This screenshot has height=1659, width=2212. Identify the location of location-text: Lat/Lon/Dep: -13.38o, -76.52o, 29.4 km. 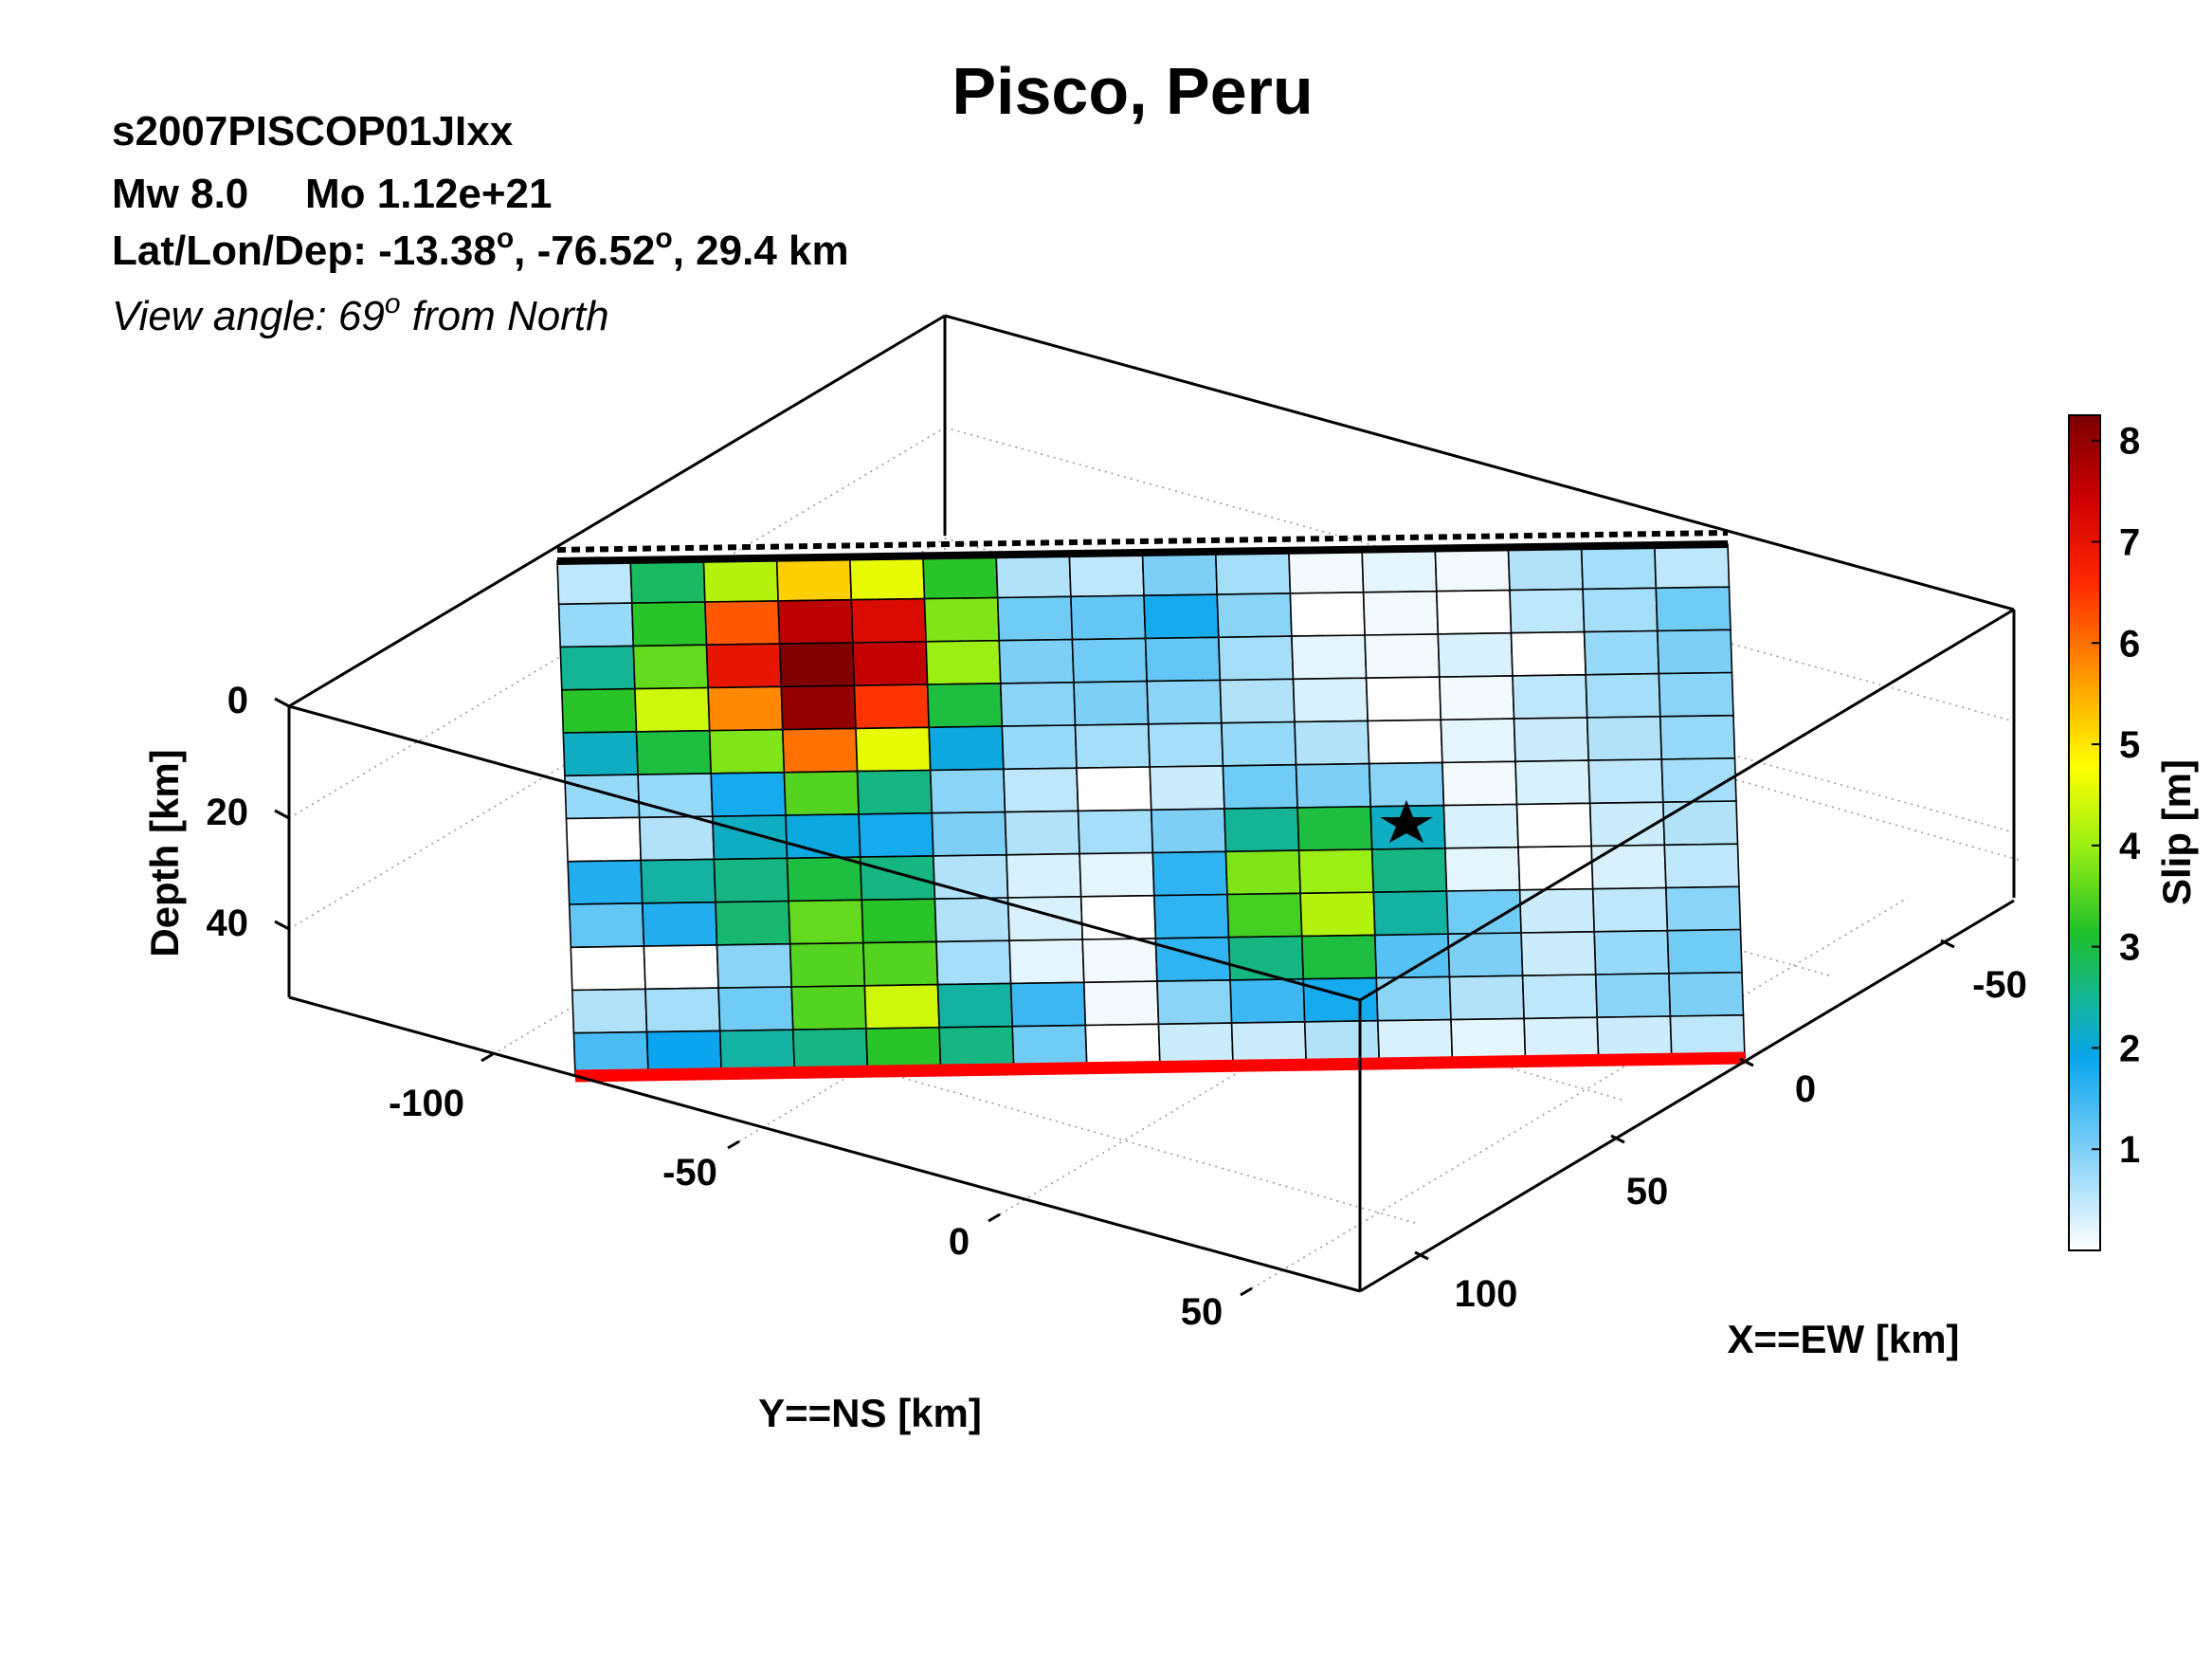
(480, 248).